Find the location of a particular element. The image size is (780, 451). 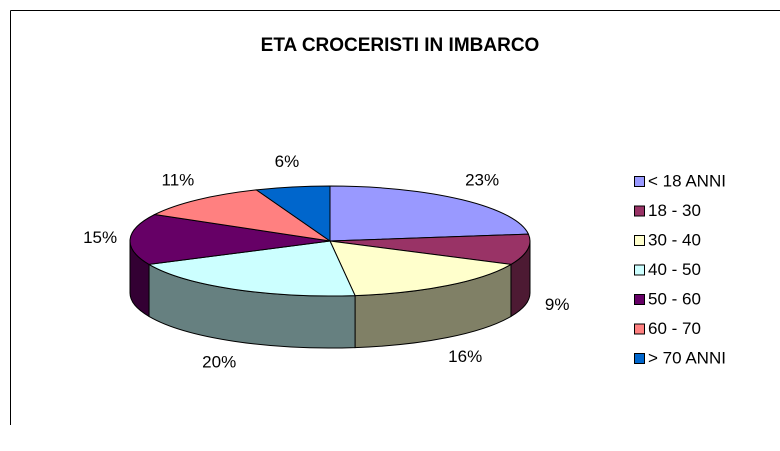

legend-label: 60 - 70 is located at coordinates (674, 328).